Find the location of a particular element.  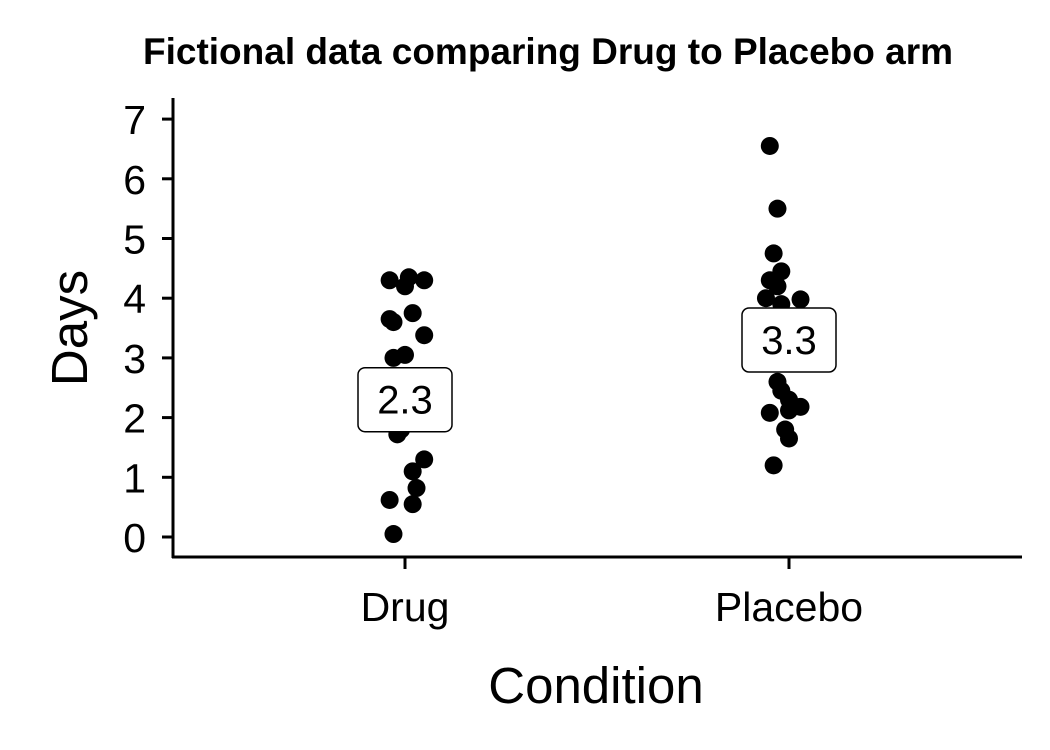

x-tick-label: Placebo is located at coordinates (789, 607).